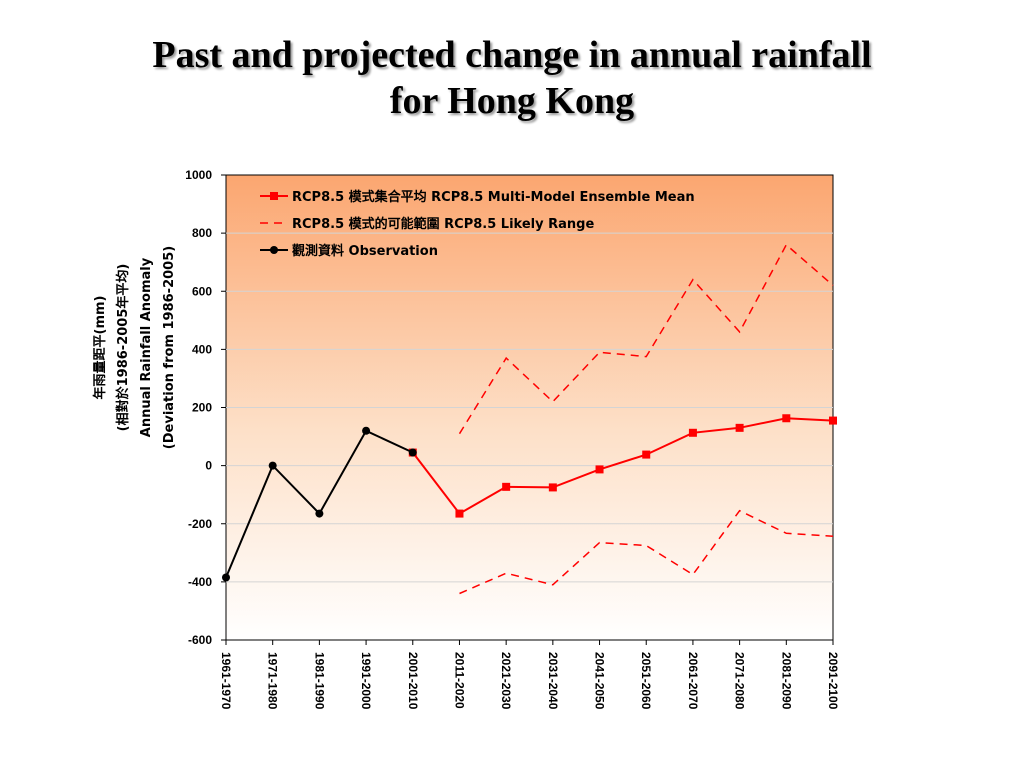 The image size is (1024, 768). What do you see at coordinates (202, 408) in the screenshot?
I see `y-tick-label: 200` at bounding box center [202, 408].